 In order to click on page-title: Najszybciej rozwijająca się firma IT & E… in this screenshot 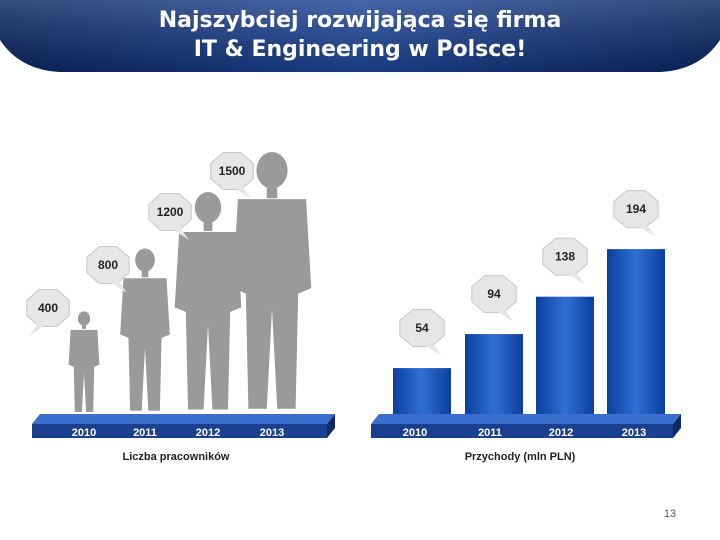, I will do `click(360, 35)`.